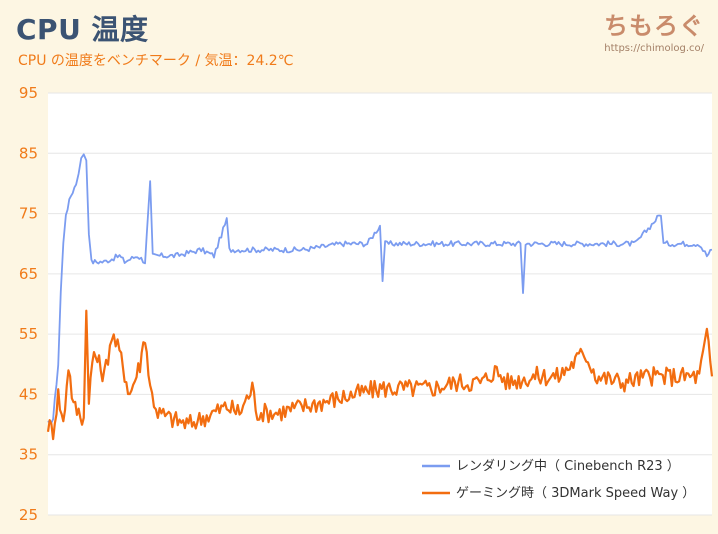 The width and height of the screenshot is (718, 534). What do you see at coordinates (28, 304) in the screenshot?
I see `y-axis-ticks: 95 85 75 65 55 45 35 25` at bounding box center [28, 304].